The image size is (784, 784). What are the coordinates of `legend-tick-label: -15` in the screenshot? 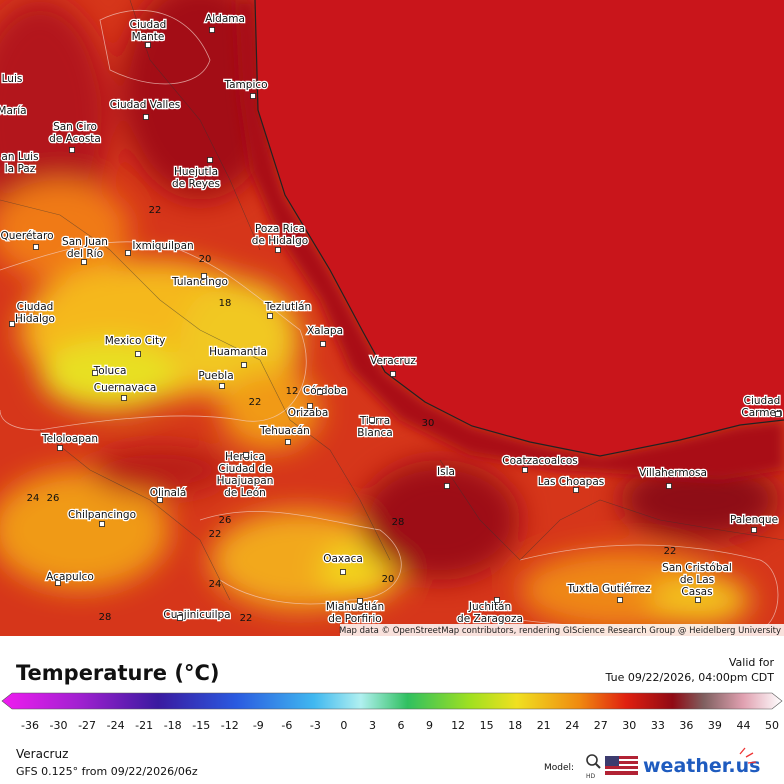 It's located at (201, 725).